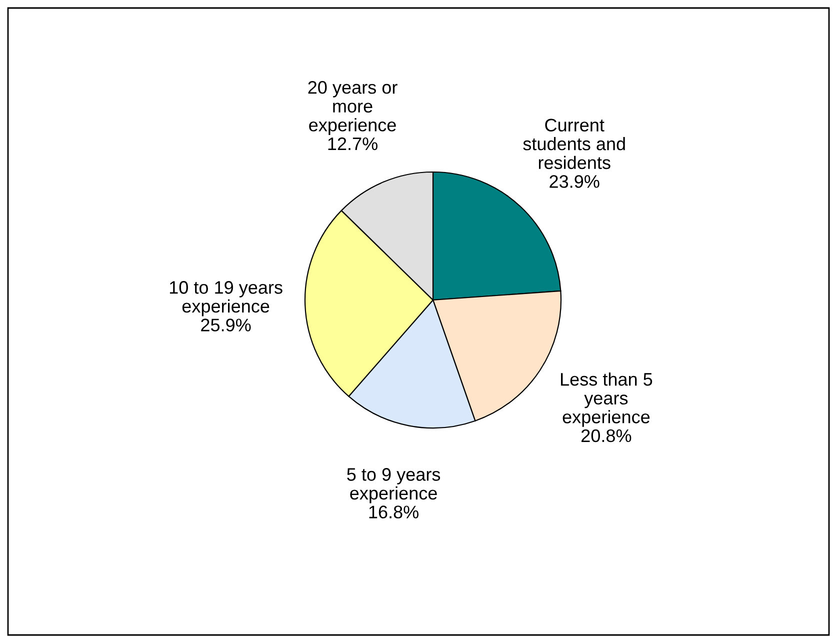 The image size is (837, 643). Describe the element at coordinates (226, 298) in the screenshot. I see `slice-label: 10 to 19 years experience` at that location.